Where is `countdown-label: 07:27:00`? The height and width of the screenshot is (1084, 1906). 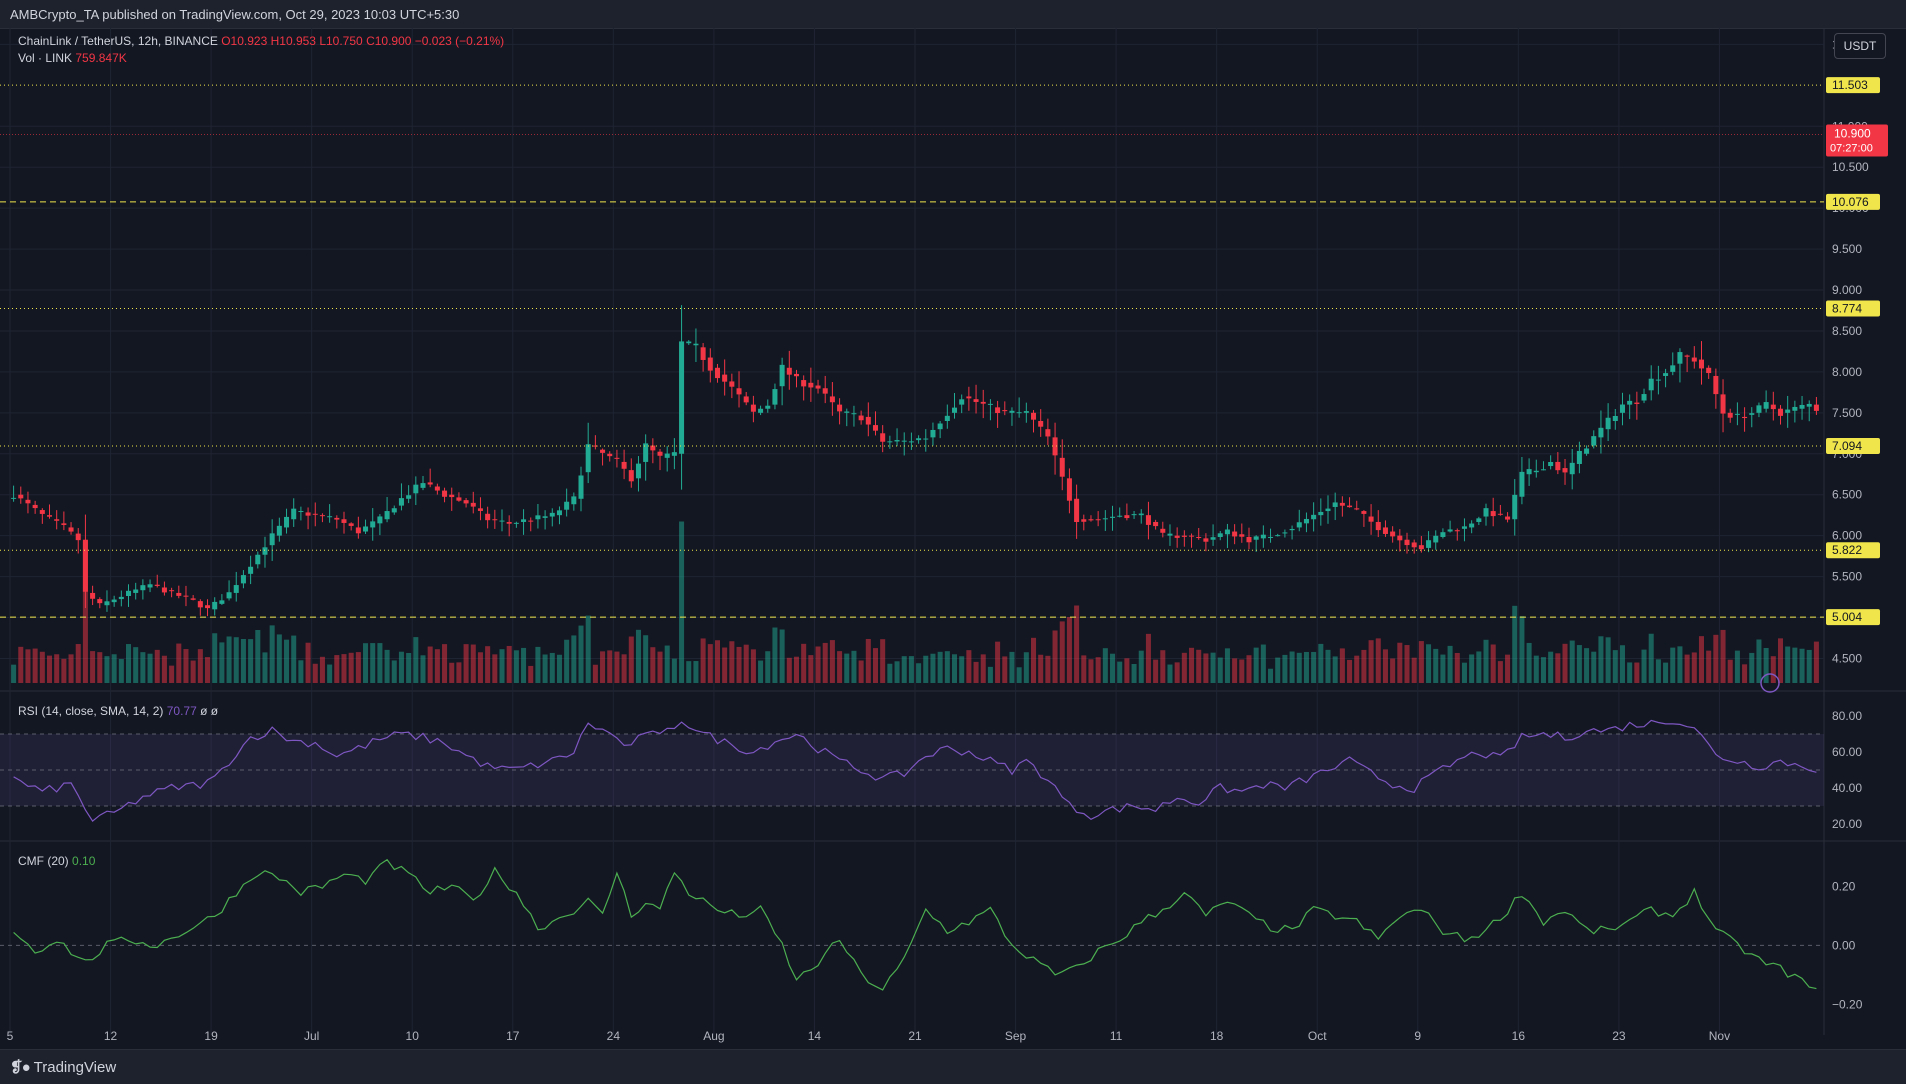
countdown-label: 07:27:00 is located at coordinates (1851, 148).